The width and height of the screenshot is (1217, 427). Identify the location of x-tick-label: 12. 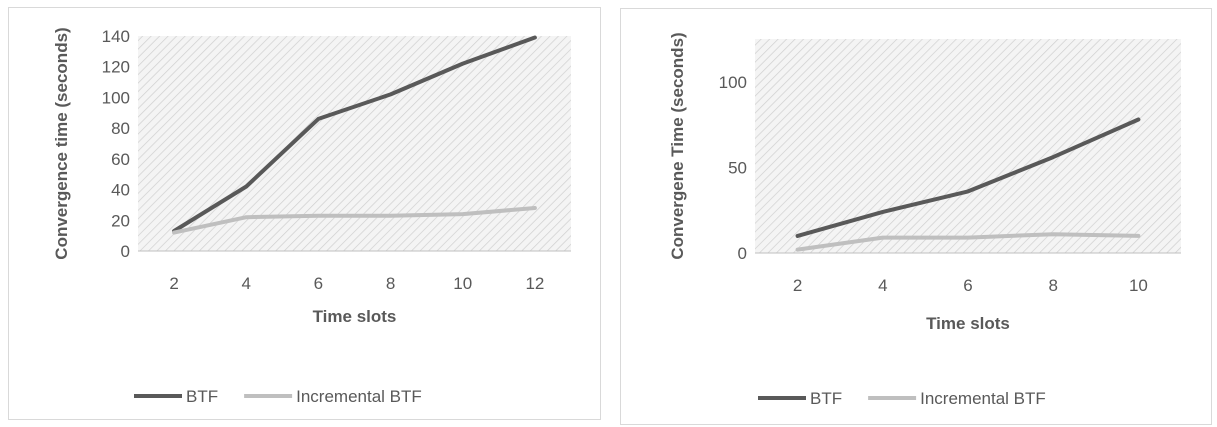
(534, 283).